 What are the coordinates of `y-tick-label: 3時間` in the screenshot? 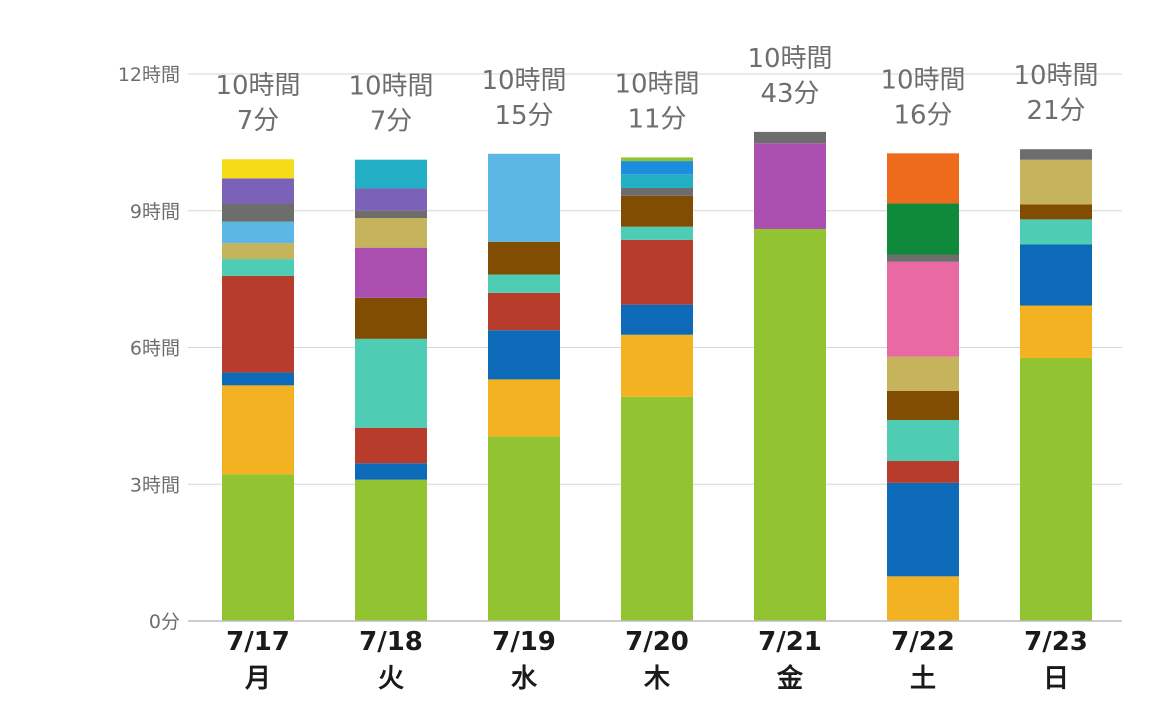 It's located at (155, 485).